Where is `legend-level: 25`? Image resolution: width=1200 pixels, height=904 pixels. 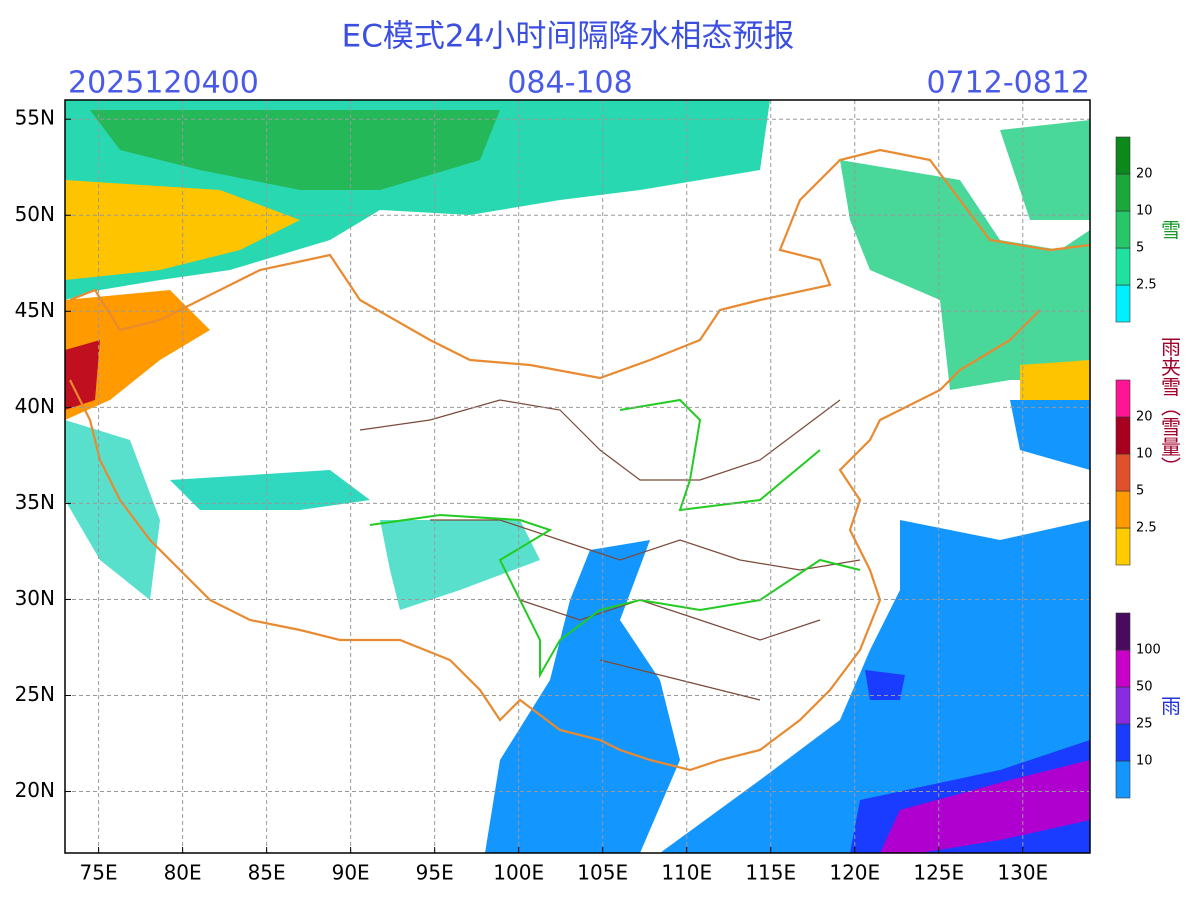 legend-level: 25 is located at coordinates (1144, 724).